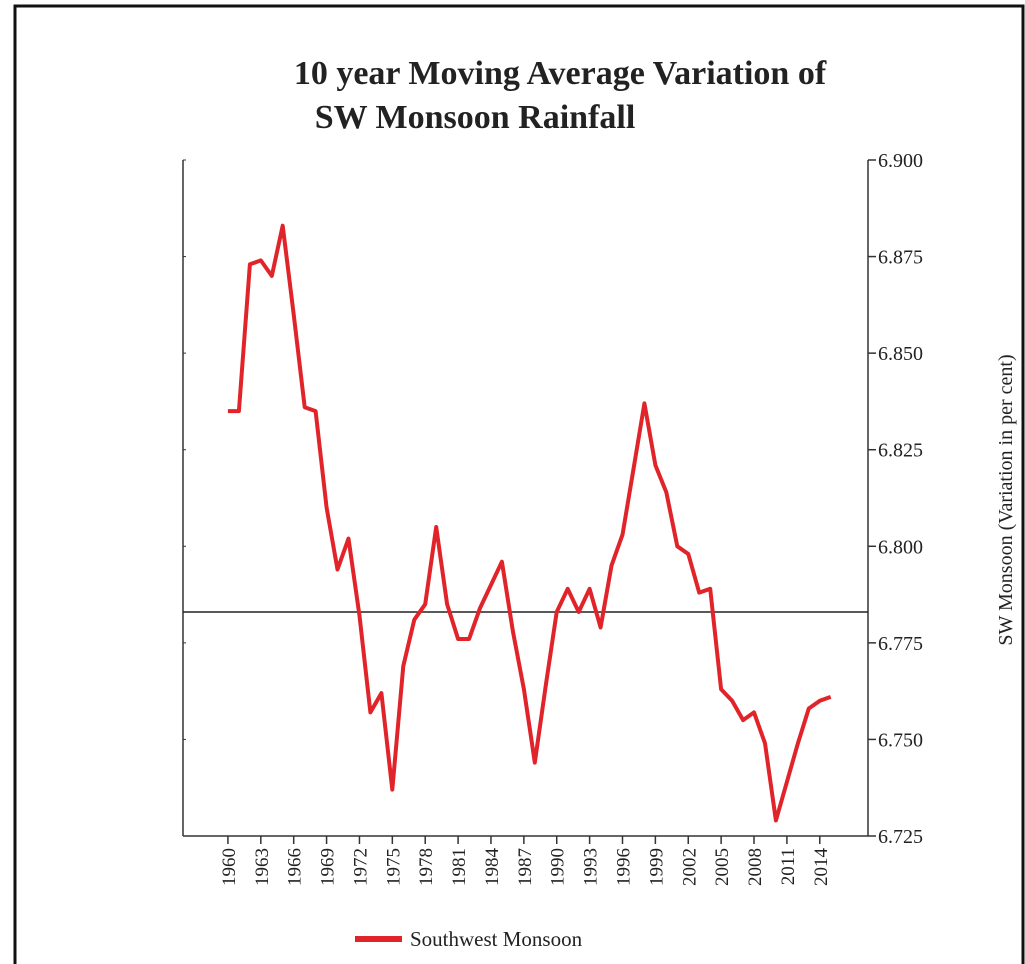 The height and width of the screenshot is (964, 1025). What do you see at coordinates (558, 867) in the screenshot?
I see `x-tick-label: 1990` at bounding box center [558, 867].